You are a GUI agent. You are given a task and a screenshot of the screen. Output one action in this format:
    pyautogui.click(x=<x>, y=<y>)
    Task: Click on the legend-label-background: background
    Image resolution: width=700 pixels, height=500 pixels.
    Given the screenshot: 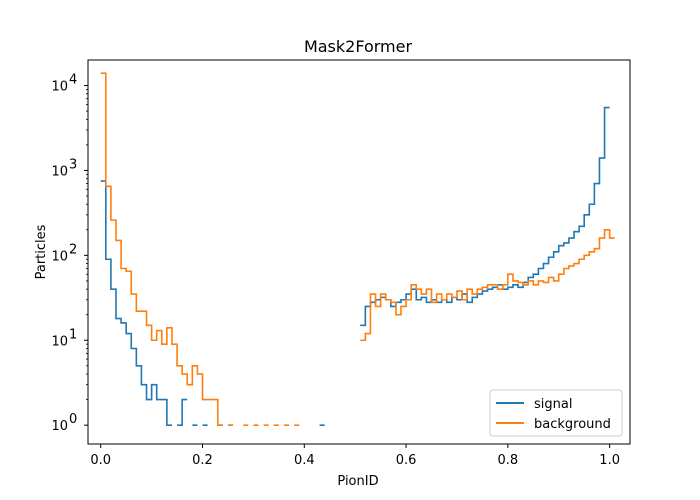 What is the action you would take?
    pyautogui.click(x=572, y=424)
    